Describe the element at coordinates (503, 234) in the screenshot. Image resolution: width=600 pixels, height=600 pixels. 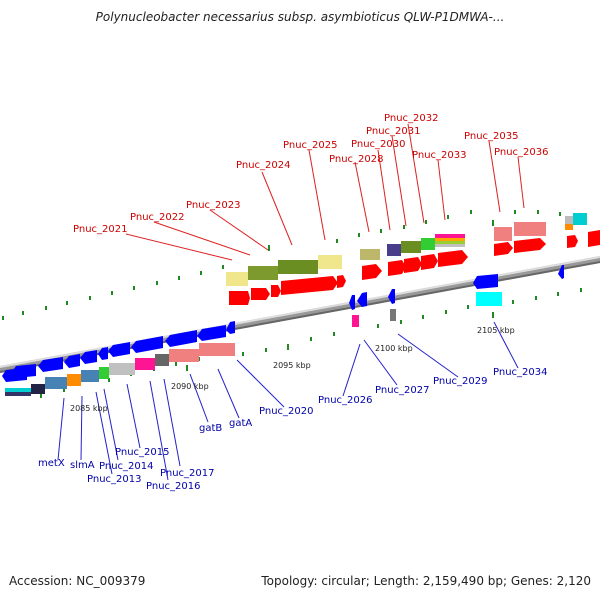
I see `gene-block-2035` at that location.